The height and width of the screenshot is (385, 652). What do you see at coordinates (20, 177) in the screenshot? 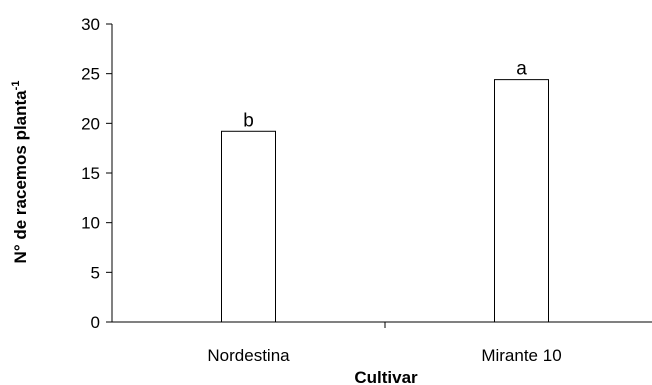
I see `y-axis-title-main: N° de racemos planta` at bounding box center [20, 177].